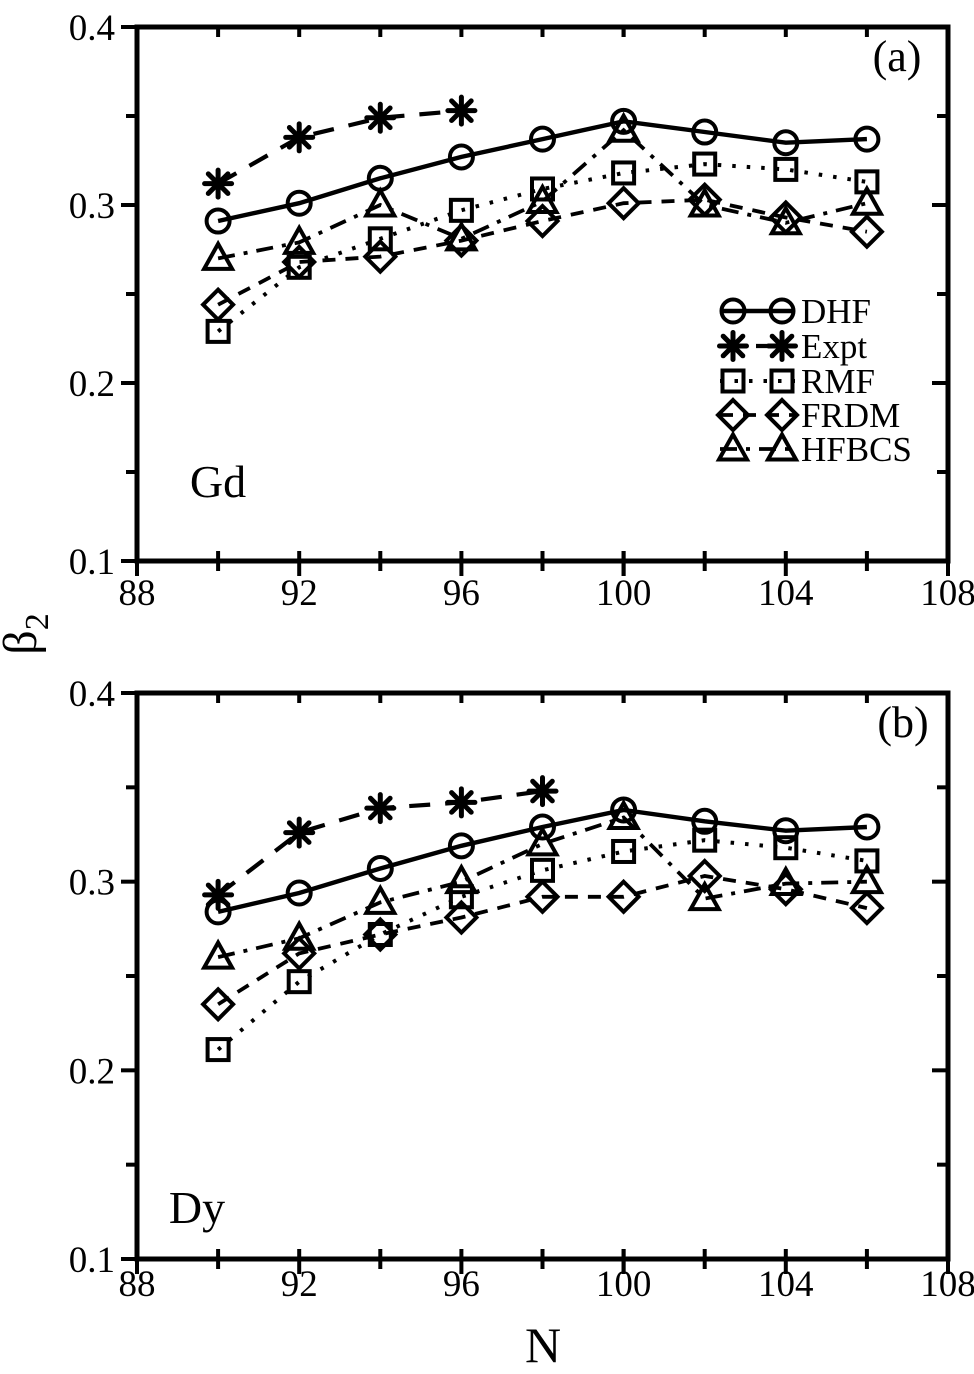 This screenshot has width=974, height=1374. I want to click on legend-label: DHF, so click(836, 311).